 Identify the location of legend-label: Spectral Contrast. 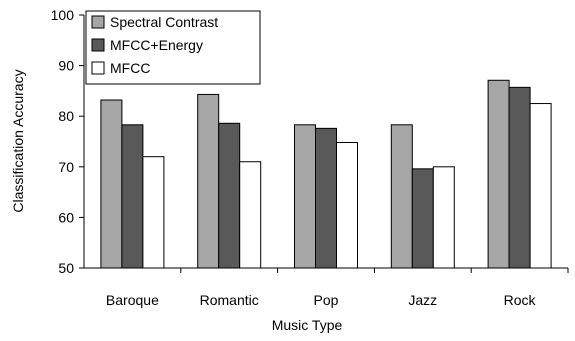
(164, 22).